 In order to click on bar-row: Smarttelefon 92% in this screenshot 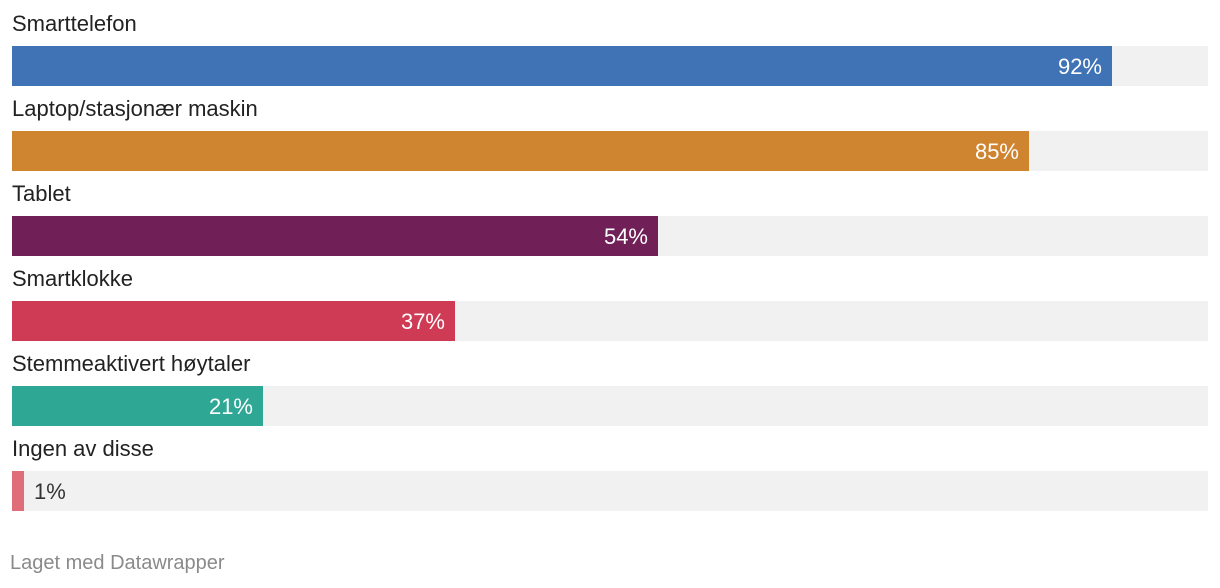, I will do `click(610, 52)`.